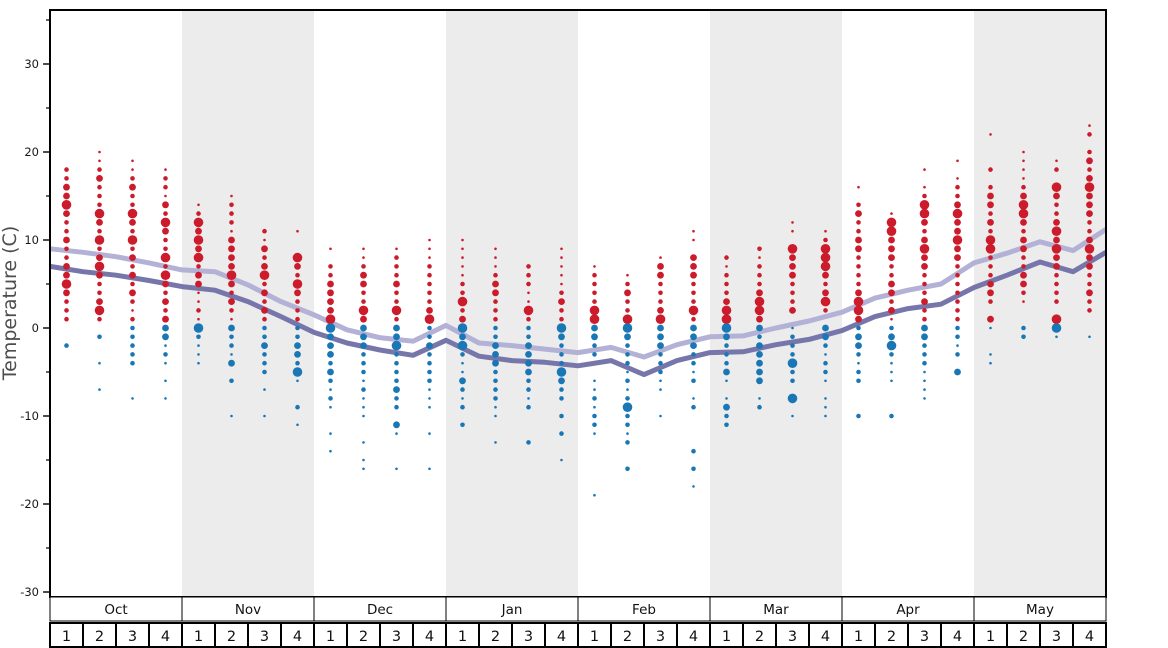  I want to click on week-number-label: 1, so click(594, 637).